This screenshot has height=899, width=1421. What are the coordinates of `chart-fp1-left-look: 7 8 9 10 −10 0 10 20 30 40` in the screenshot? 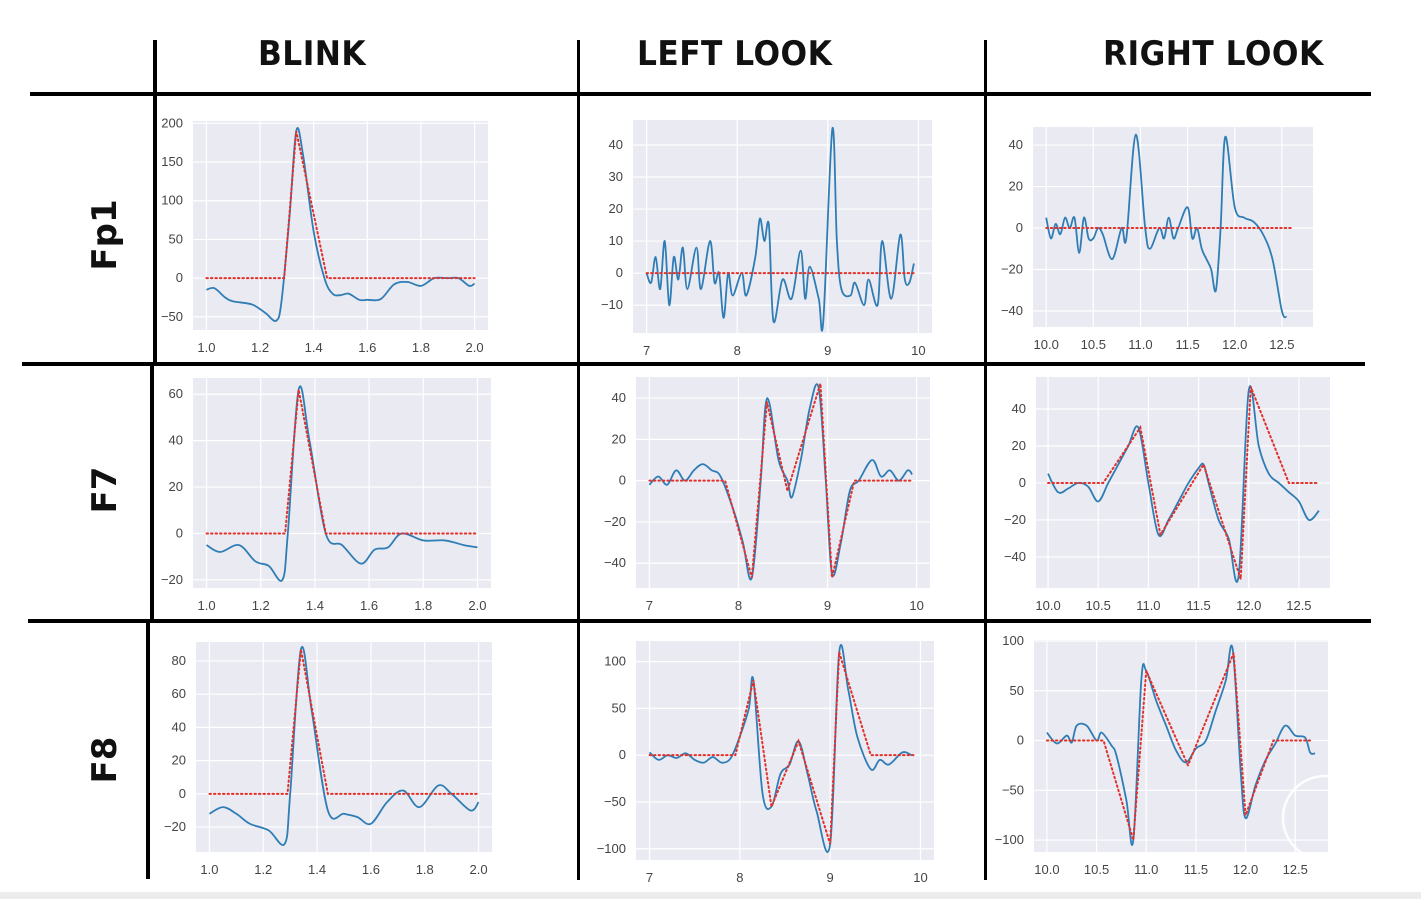 It's located at (766, 239).